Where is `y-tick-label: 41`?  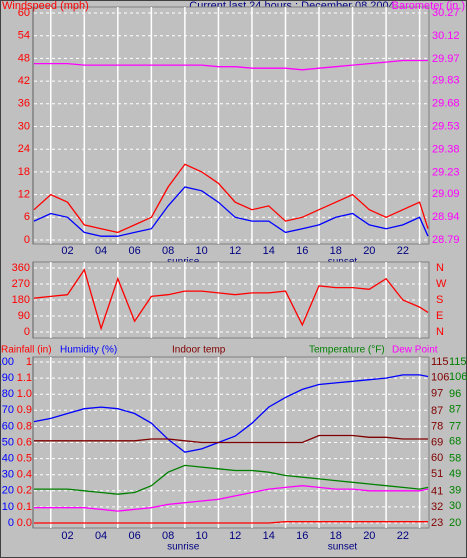 y-tick-label: 41 is located at coordinates (437, 491).